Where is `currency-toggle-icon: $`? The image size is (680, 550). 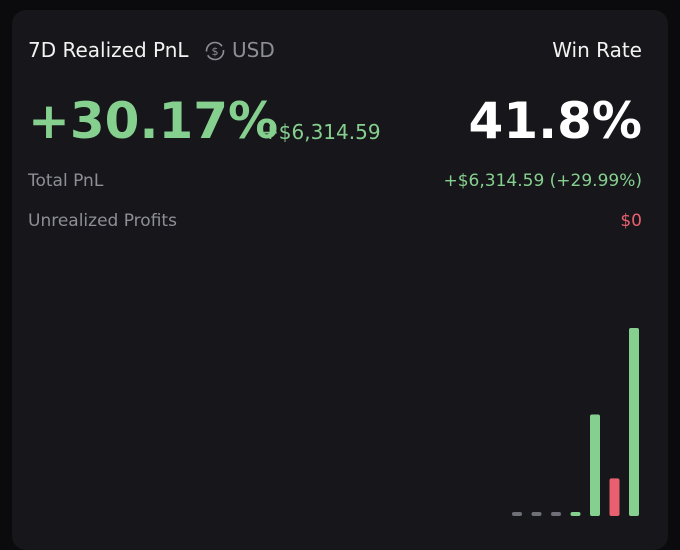 currency-toggle-icon: $ is located at coordinates (215, 51).